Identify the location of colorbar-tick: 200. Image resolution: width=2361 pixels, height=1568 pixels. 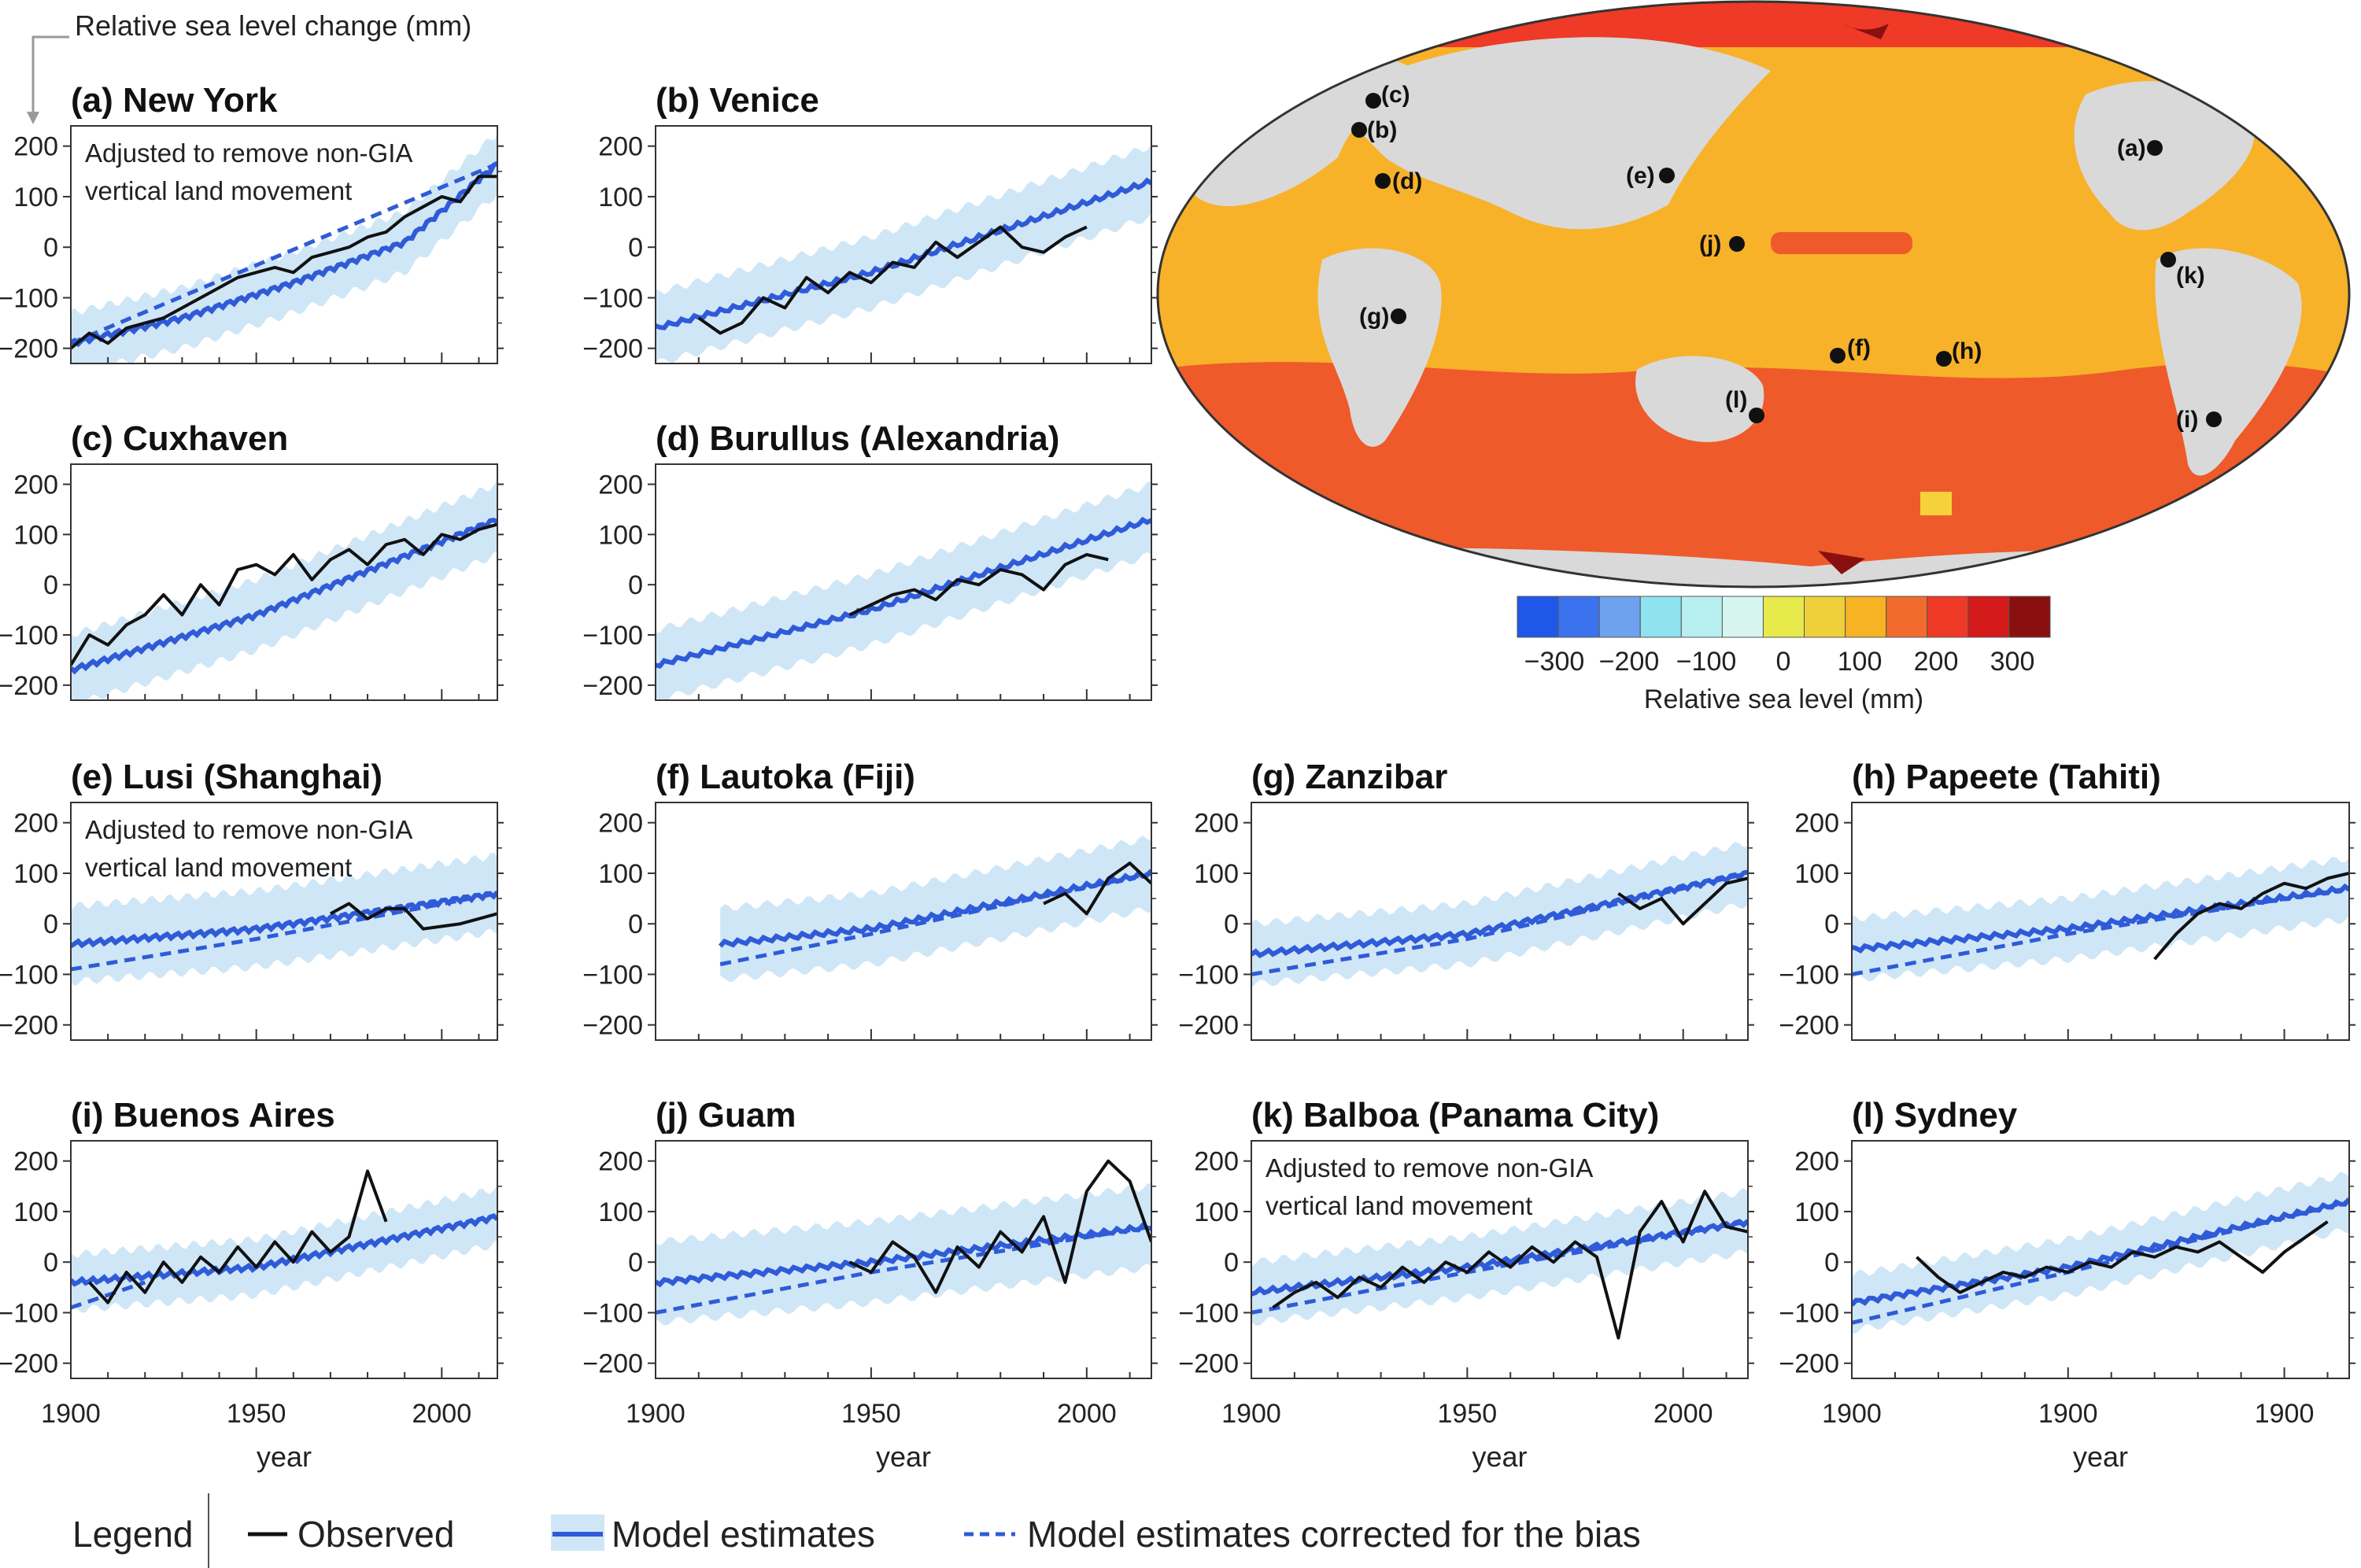
(1936, 662).